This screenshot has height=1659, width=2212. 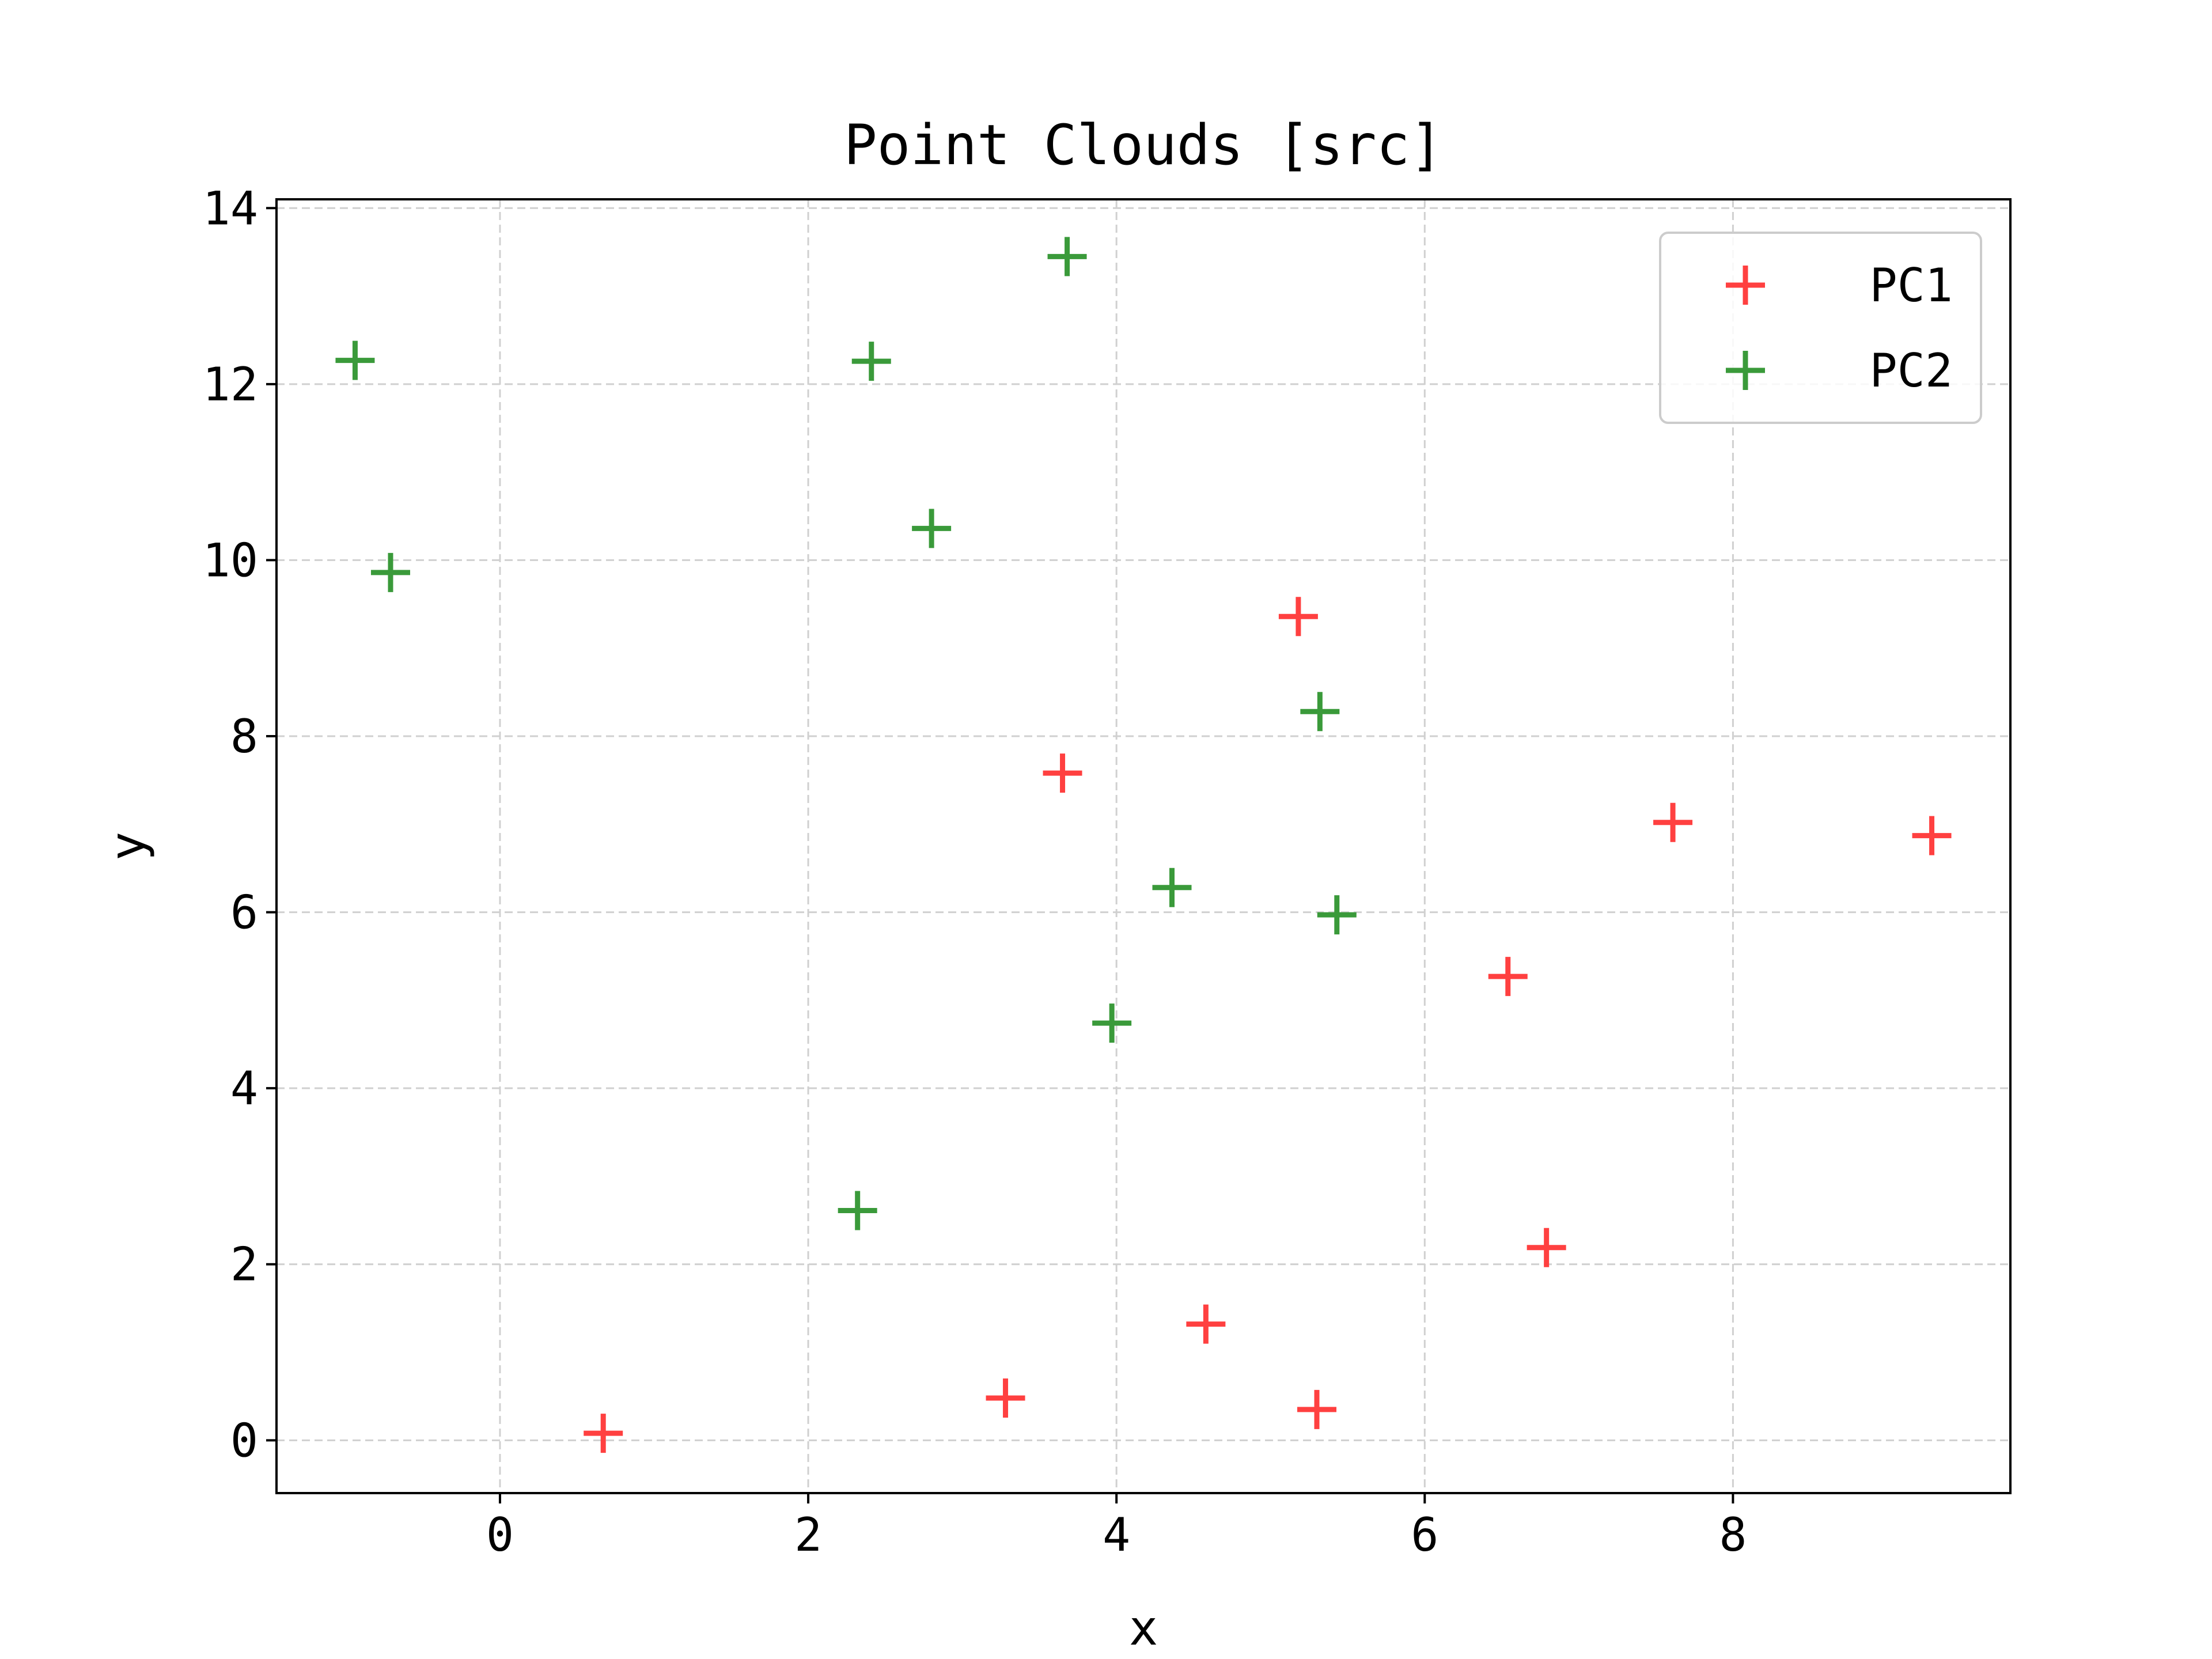 I want to click on legend-box, so click(x=1820, y=328).